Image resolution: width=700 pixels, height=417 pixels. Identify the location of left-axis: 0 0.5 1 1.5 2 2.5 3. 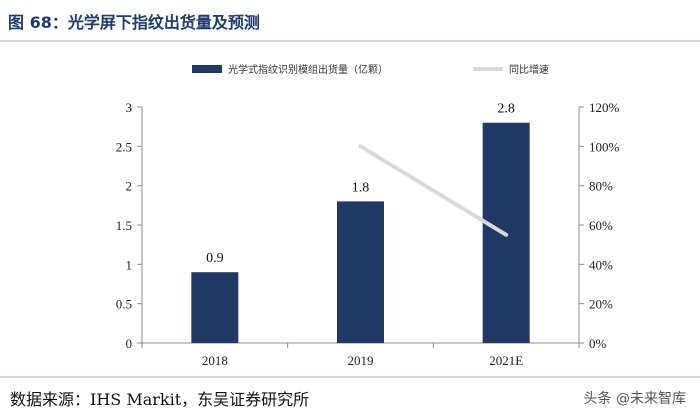
(129, 225).